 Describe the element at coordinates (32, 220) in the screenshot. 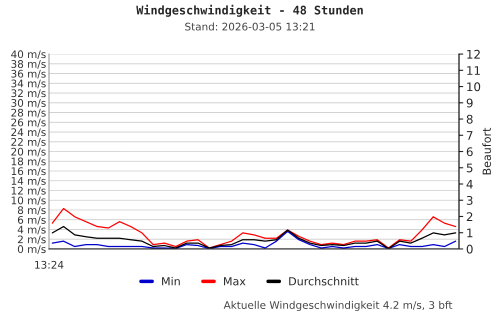

I see `y-tick-label: 6 m/s` at that location.